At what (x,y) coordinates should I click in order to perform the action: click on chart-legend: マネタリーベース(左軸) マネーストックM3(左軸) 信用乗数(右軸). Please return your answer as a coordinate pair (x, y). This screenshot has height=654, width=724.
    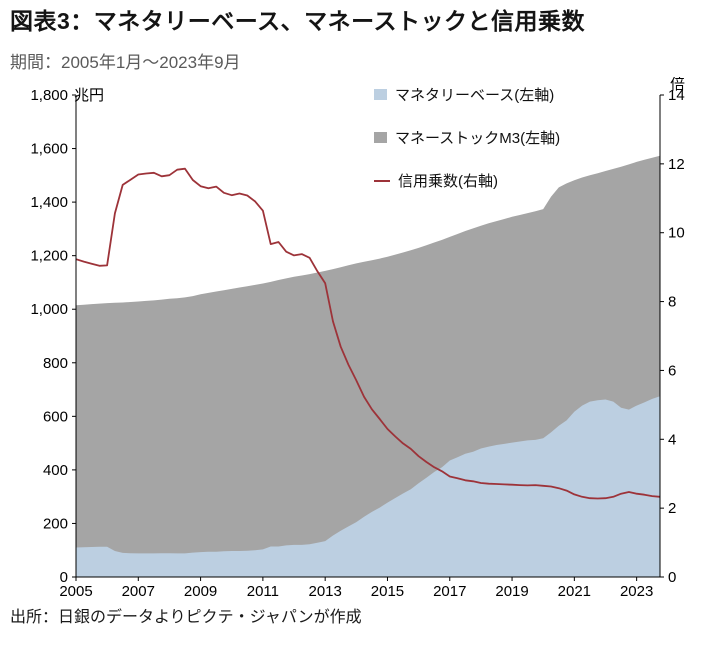
    Looking at the image, I should click on (467, 151).